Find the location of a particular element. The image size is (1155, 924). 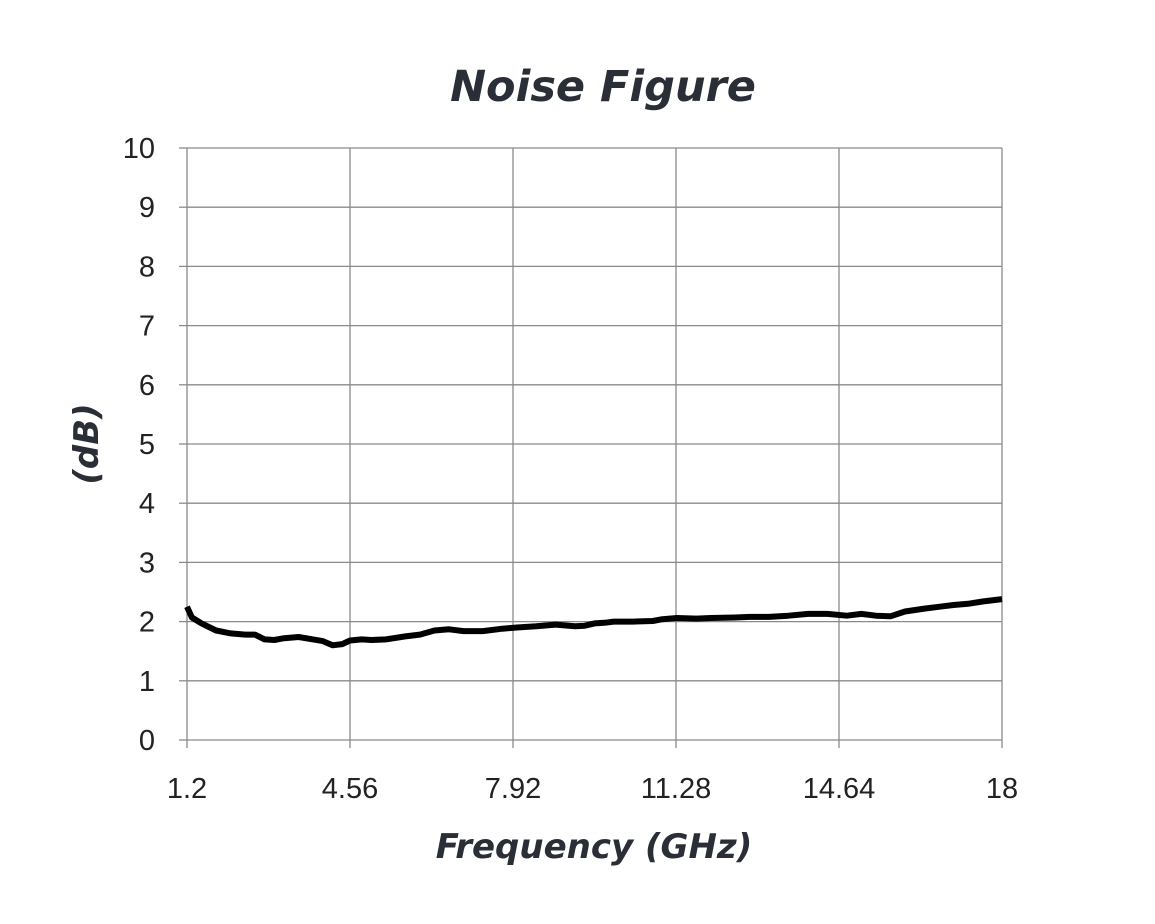

x-tick-label: 11.28 is located at coordinates (676, 789).